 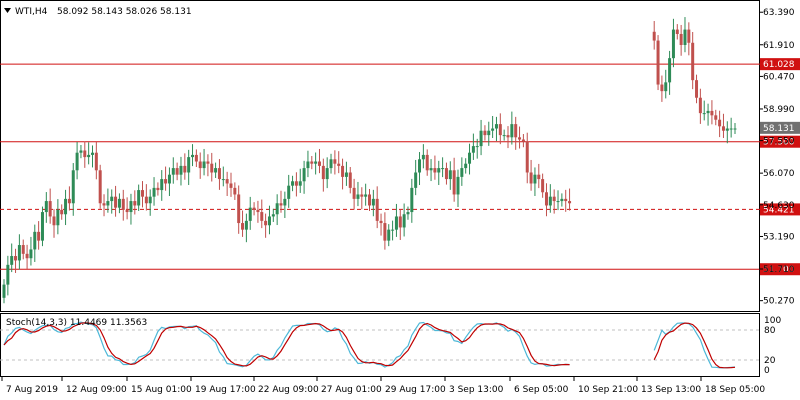 What do you see at coordinates (608, 390) in the screenshot?
I see `time-tick-label: 10 Sep 21:00` at bounding box center [608, 390].